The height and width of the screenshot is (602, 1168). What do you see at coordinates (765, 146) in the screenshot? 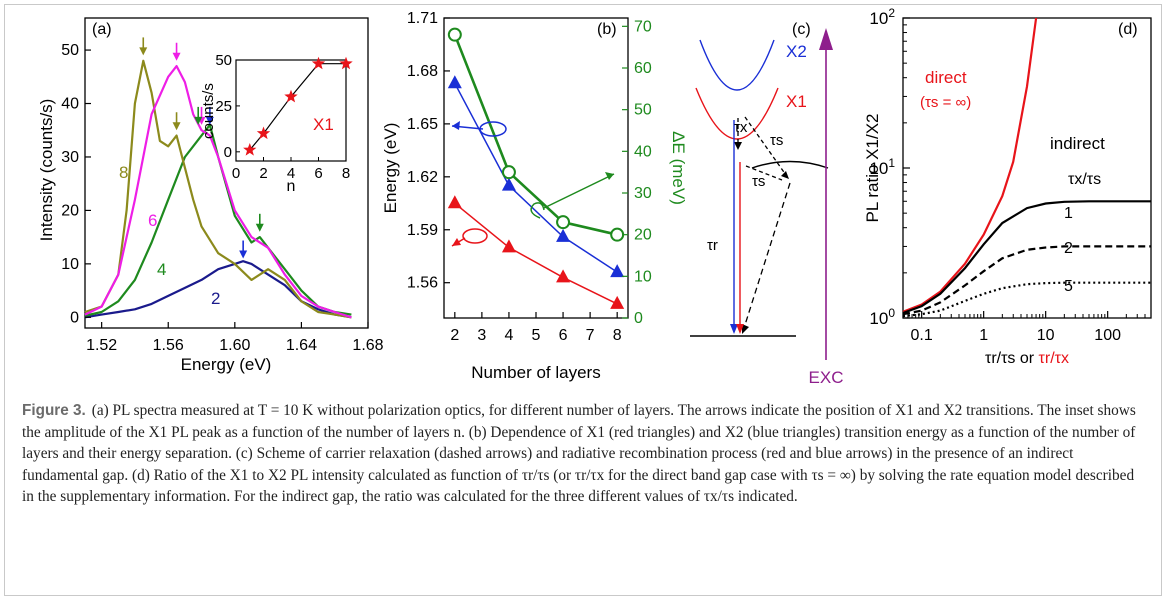
I see `relax-x2-indirect-arrow` at bounding box center [765, 146].